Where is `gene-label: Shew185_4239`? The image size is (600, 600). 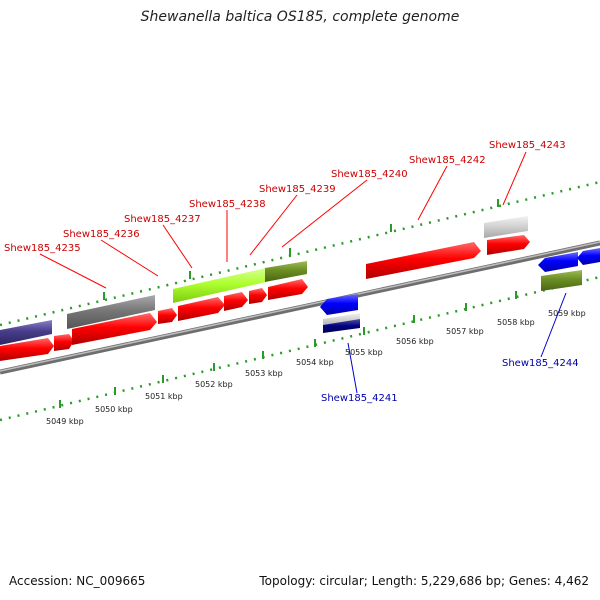
gene-label: Shew185_4239 is located at coordinates (297, 189).